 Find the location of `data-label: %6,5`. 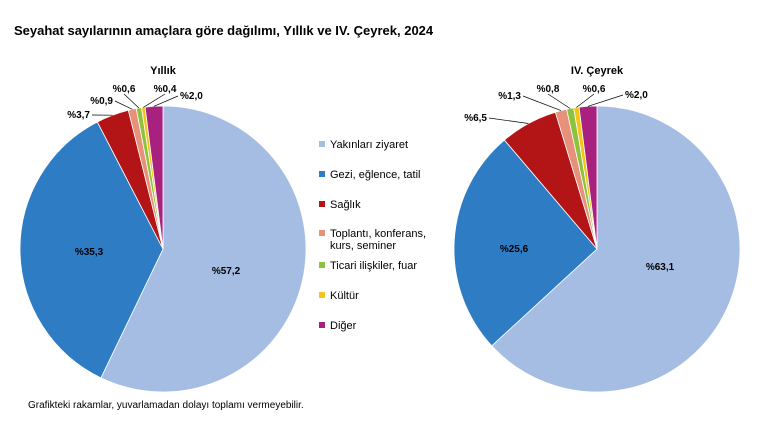

data-label: %6,5 is located at coordinates (475, 118).